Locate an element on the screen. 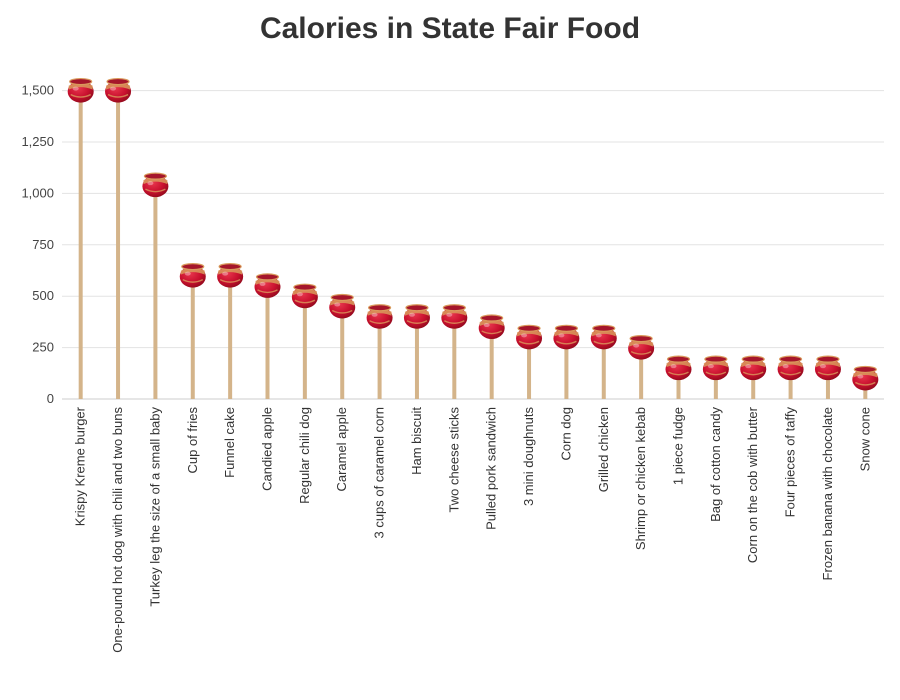 The width and height of the screenshot is (900, 700). x-category-label: Caramel apple is located at coordinates (341, 449).